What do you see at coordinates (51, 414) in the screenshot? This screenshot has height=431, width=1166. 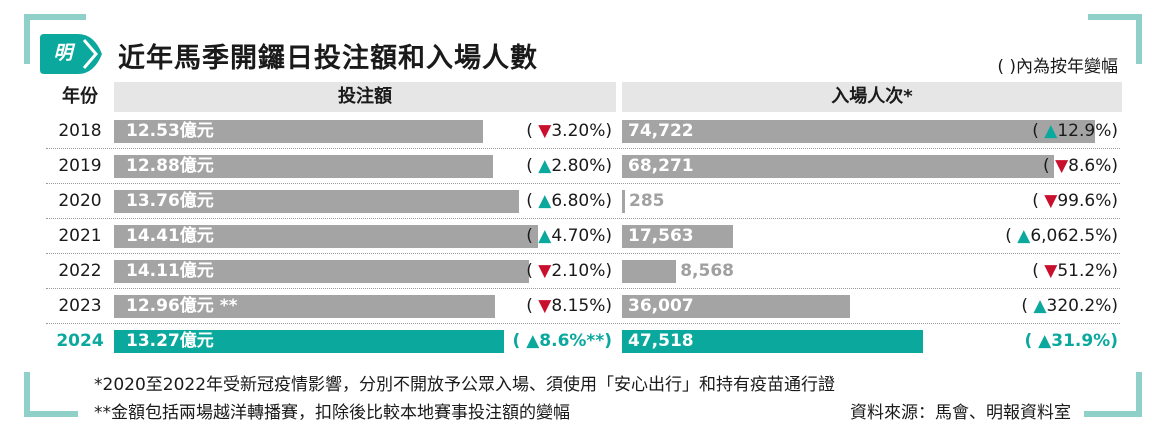 I see `frame-bottom-left-h` at bounding box center [51, 414].